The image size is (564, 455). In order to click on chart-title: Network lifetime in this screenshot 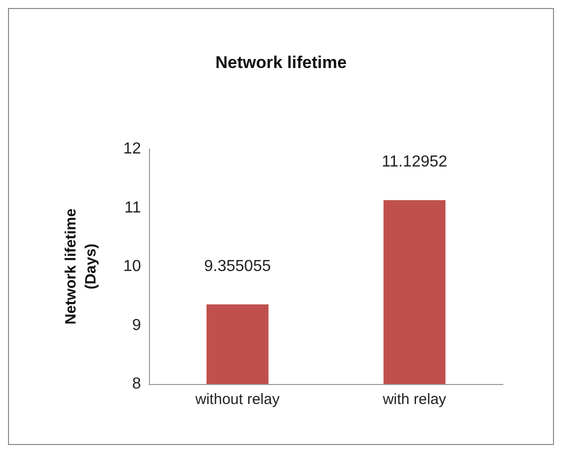, I will do `click(281, 62)`.